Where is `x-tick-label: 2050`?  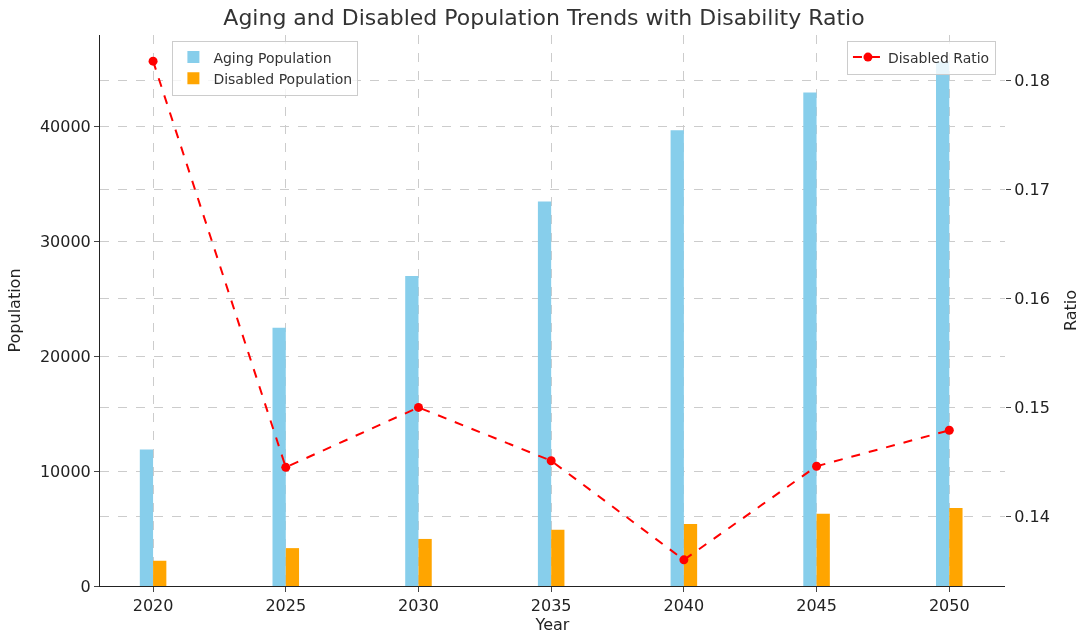 x-tick-label: 2050 is located at coordinates (949, 606).